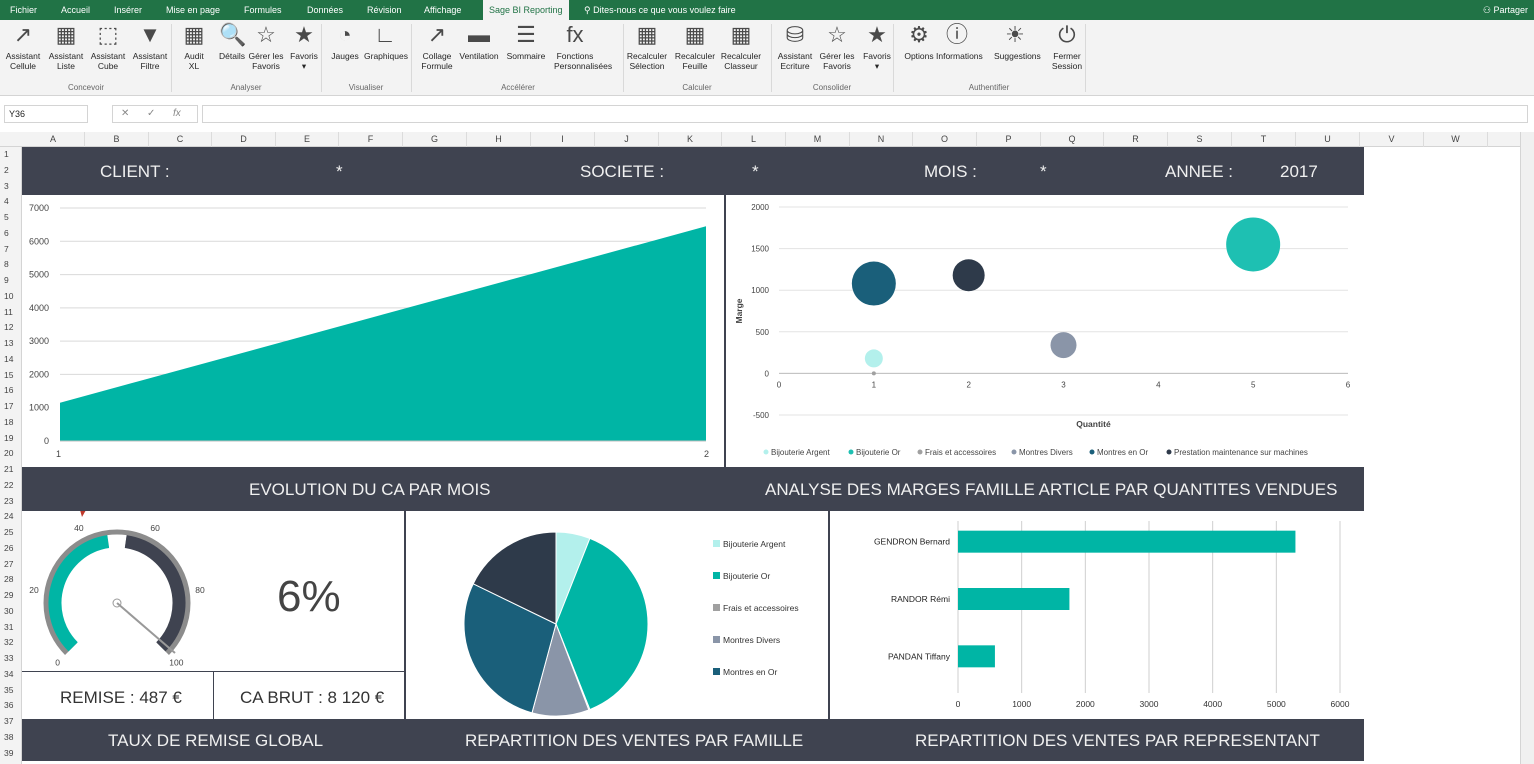  Describe the element at coordinates (9, 500) in the screenshot. I see `row-header: 23` at that location.